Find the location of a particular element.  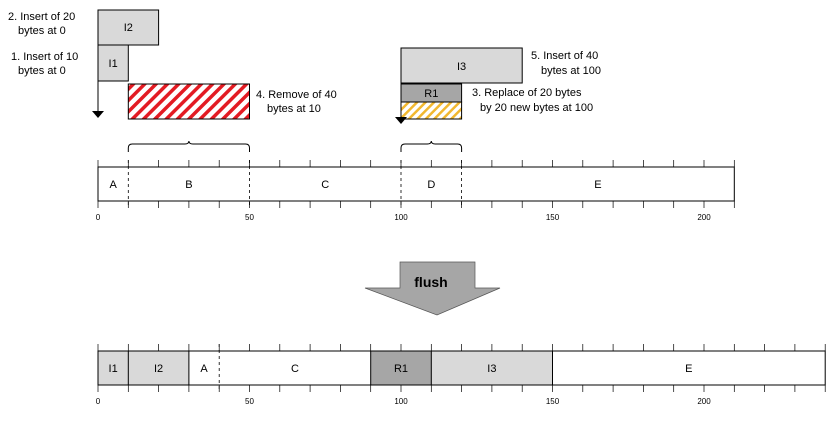

insert-i1-label: I1 is located at coordinates (113, 64).